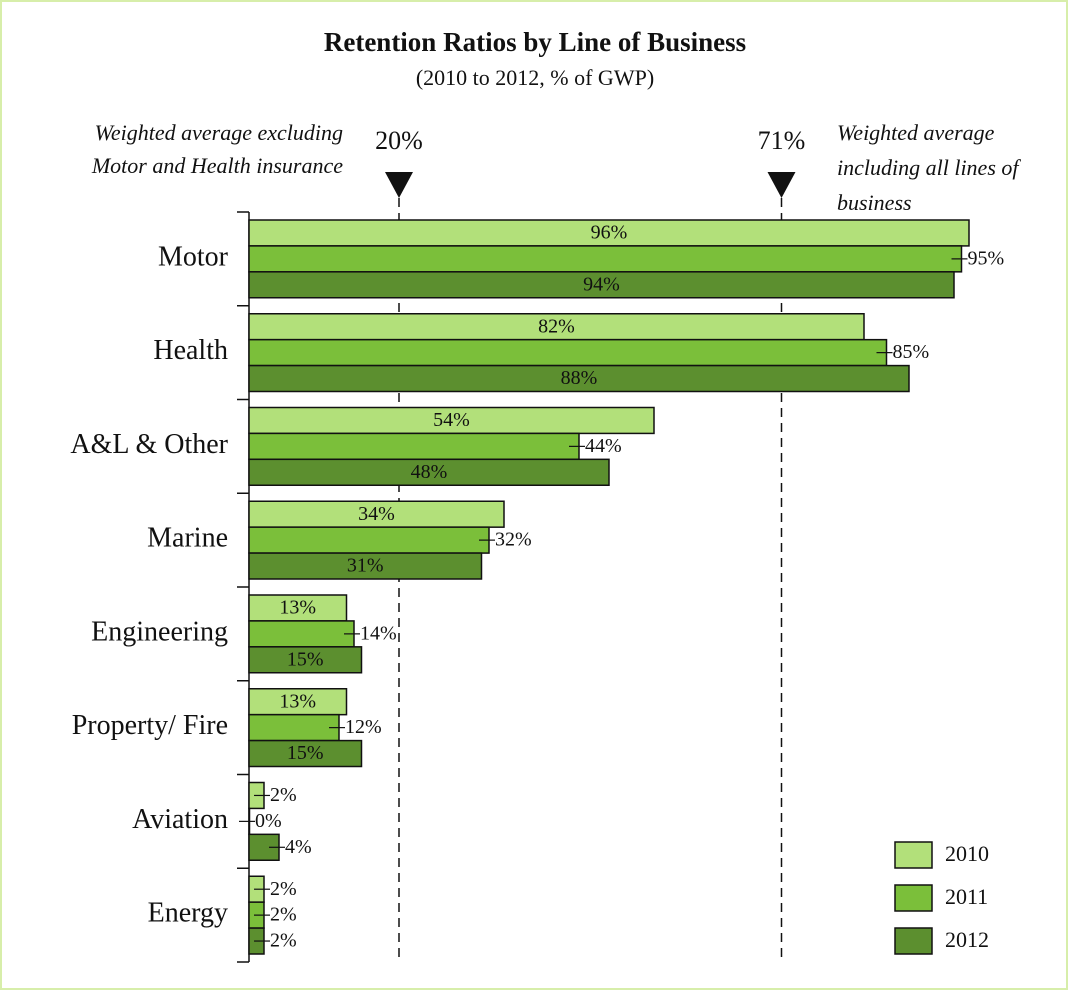 The image size is (1070, 992). I want to click on value-label: 85%, so click(911, 352).